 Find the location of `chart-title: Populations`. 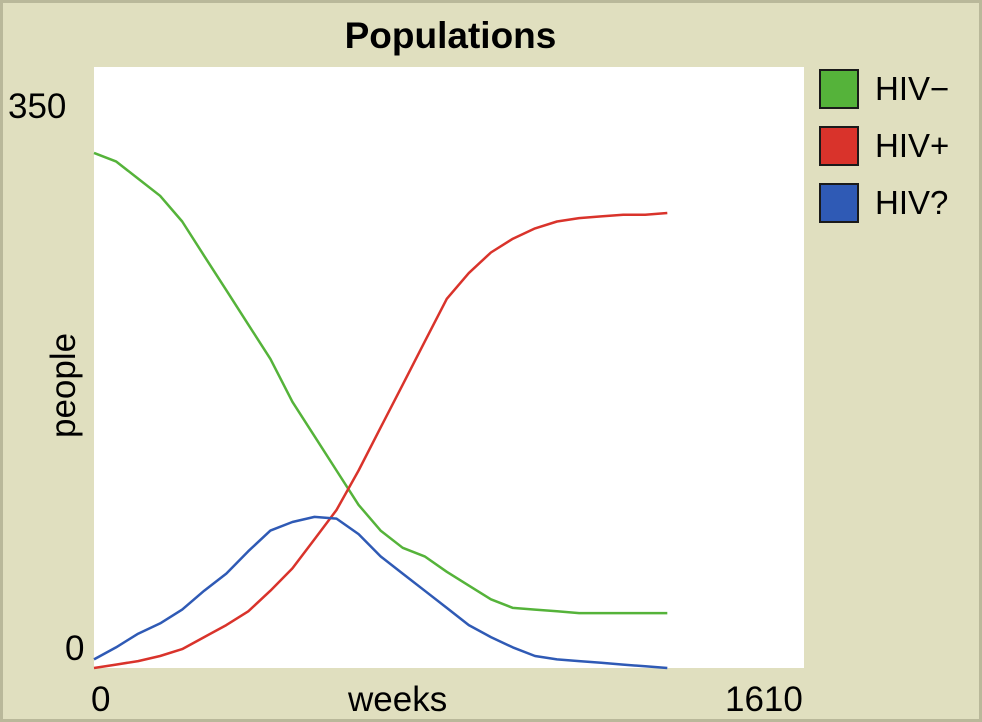

chart-title: Populations is located at coordinates (450, 35).